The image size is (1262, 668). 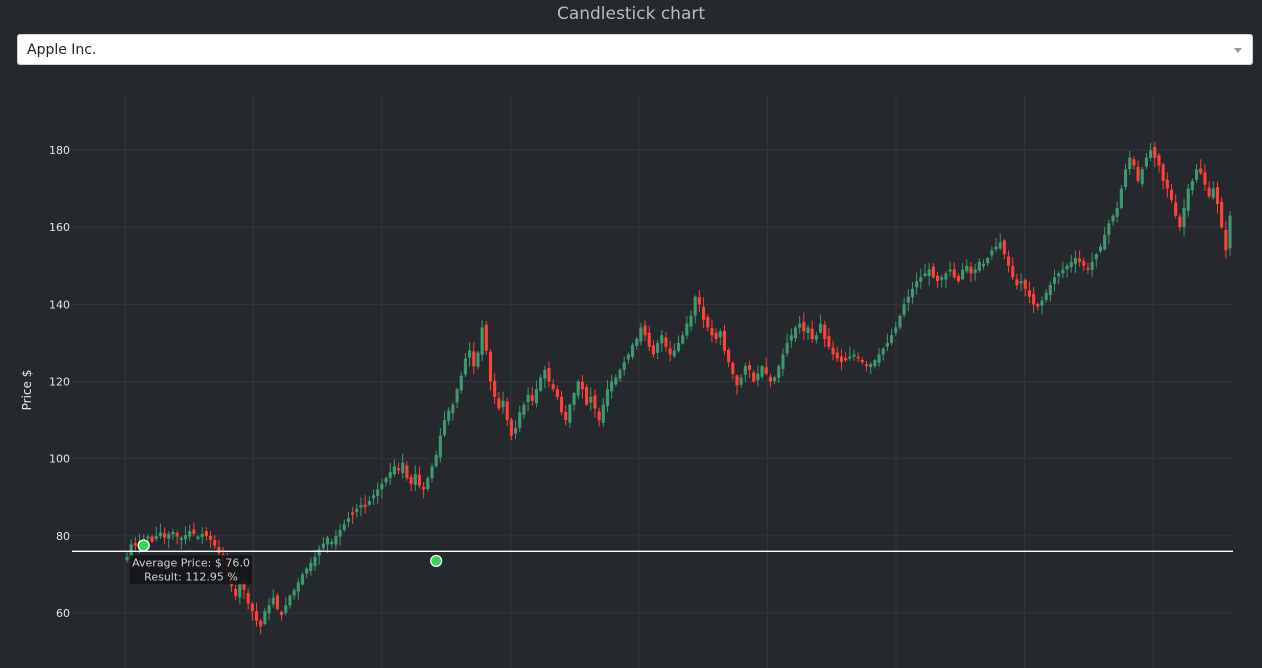 What do you see at coordinates (631, 14) in the screenshot?
I see `page-title: Candlestick chart` at bounding box center [631, 14].